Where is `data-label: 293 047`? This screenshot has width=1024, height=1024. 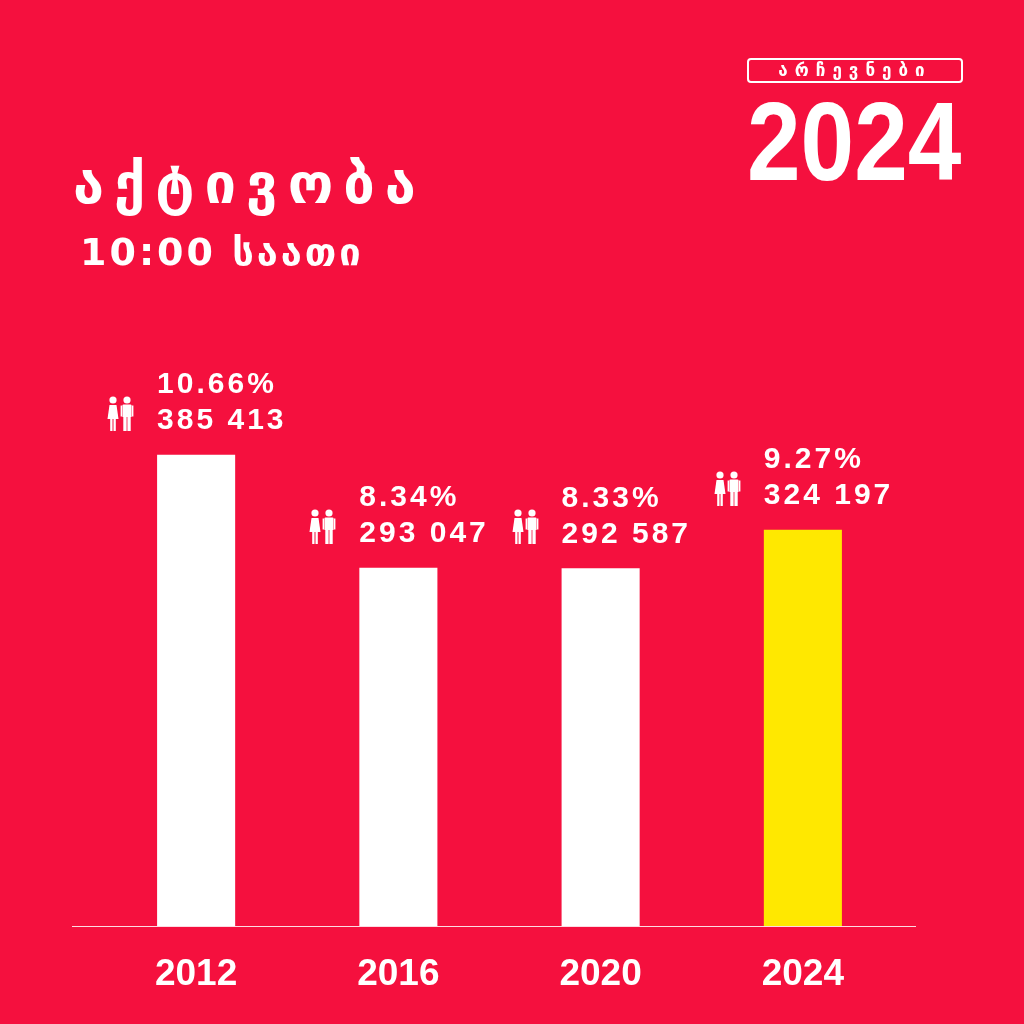
data-label: 293 047 is located at coordinates (424, 532).